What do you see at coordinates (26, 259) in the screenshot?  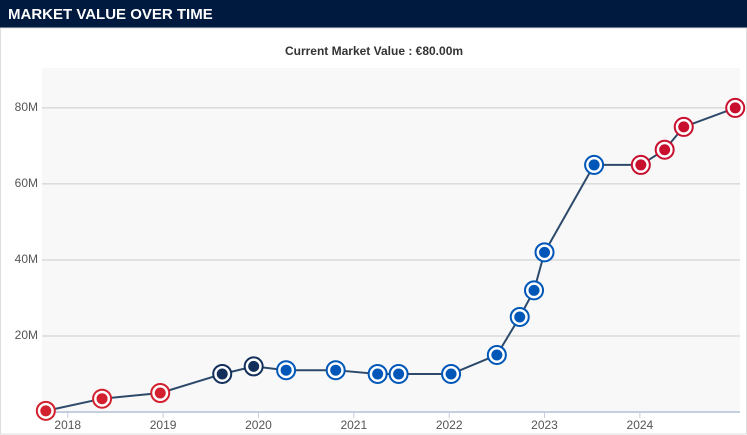 I see `y-tick-label: 40M` at bounding box center [26, 259].